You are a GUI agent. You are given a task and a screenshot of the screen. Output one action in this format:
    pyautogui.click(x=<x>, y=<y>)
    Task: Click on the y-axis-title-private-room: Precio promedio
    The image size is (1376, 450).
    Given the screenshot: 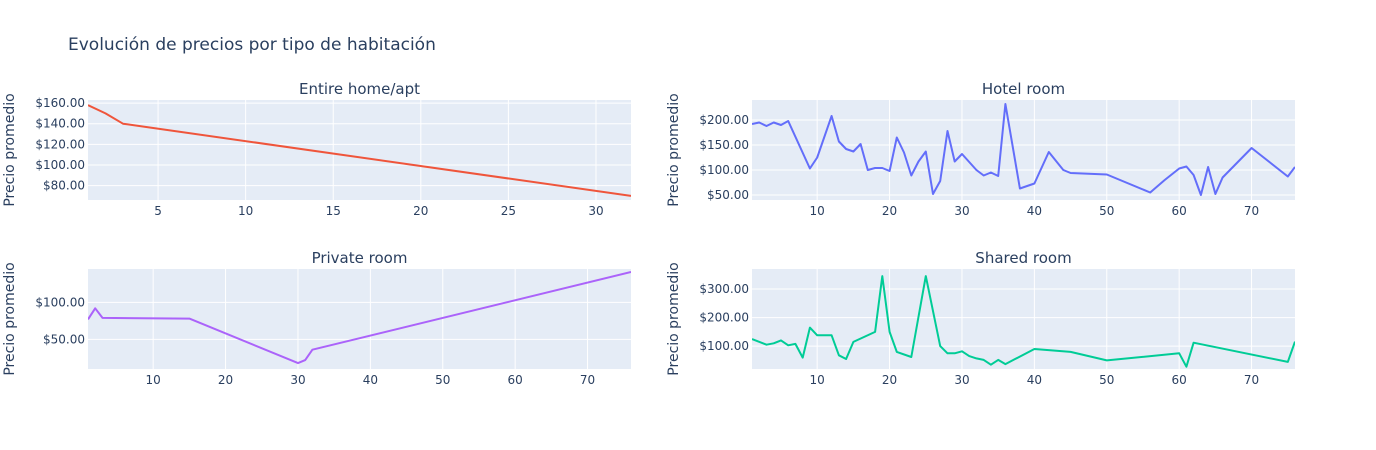 What is the action you would take?
    pyautogui.click(x=10, y=318)
    